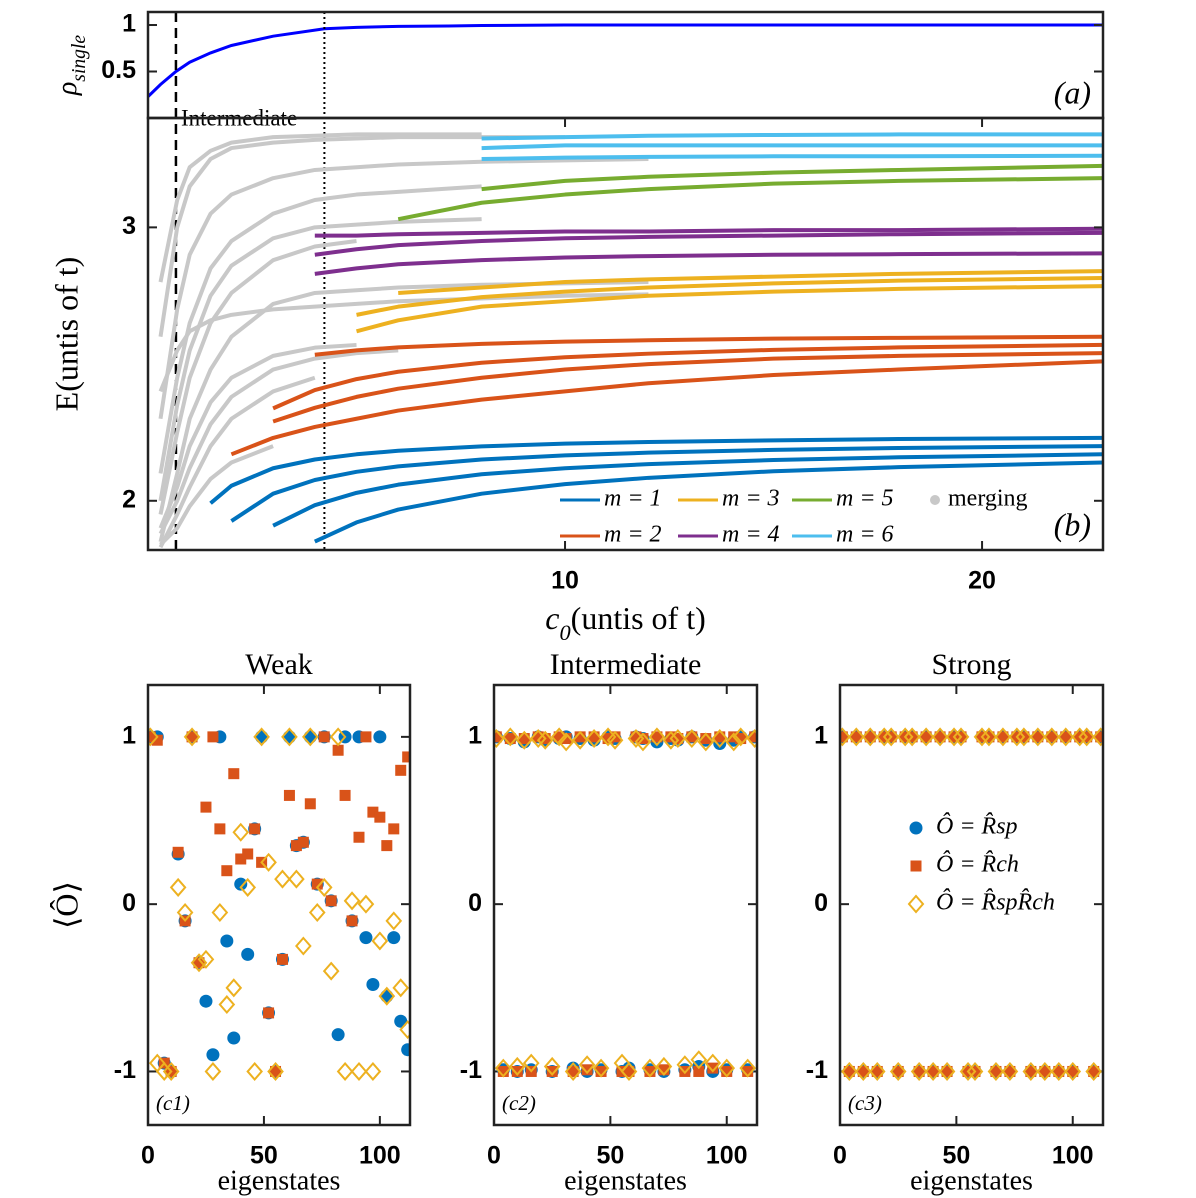  What do you see at coordinates (79, 58) in the screenshot?
I see `y-axis-label-sub: single` at bounding box center [79, 58].